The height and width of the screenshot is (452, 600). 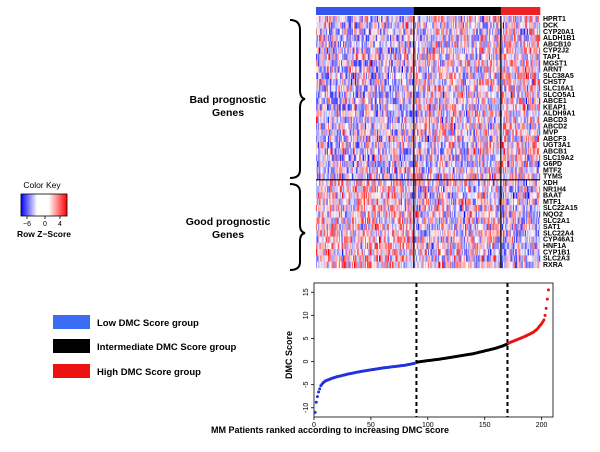 I want to click on gene-label: ARNT, so click(x=553, y=70).